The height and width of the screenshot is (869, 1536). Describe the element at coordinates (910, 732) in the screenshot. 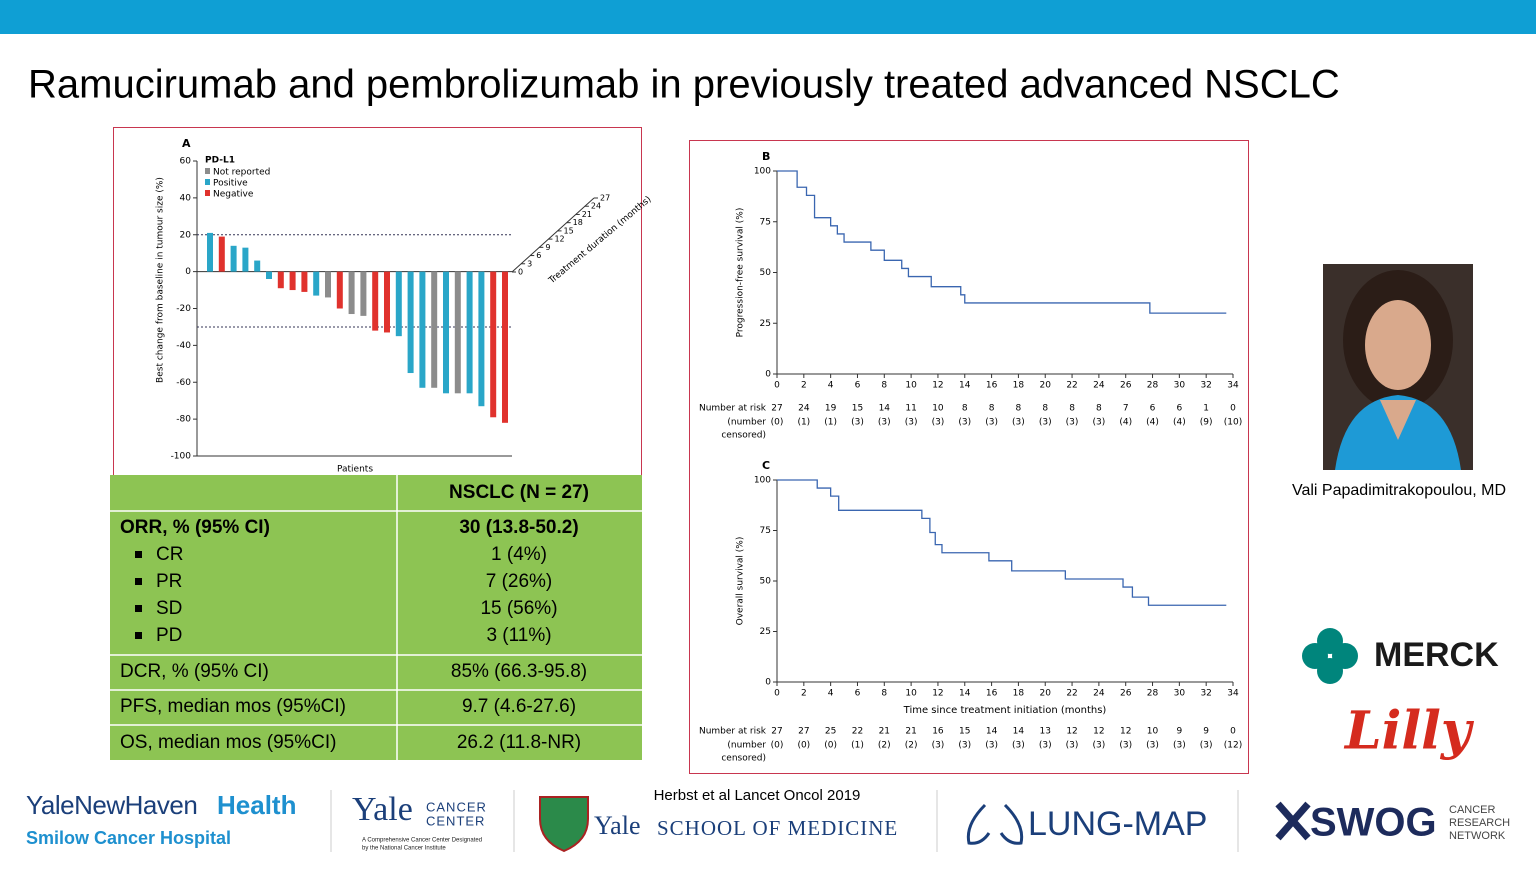

I see `at-risk-value: 21` at that location.